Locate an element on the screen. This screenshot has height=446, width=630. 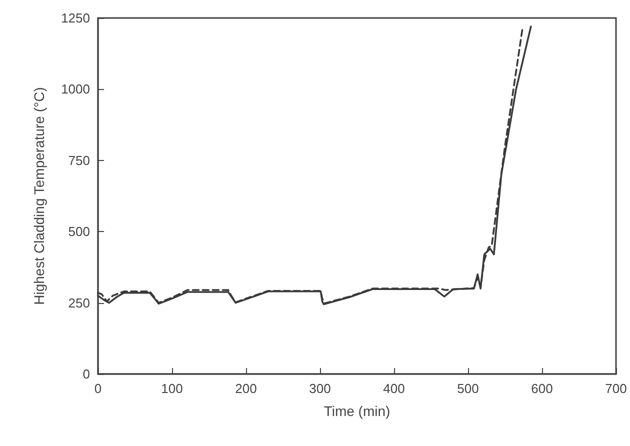
y-axis-title: Highest Cladding Temperature (°C) is located at coordinates (39, 196).